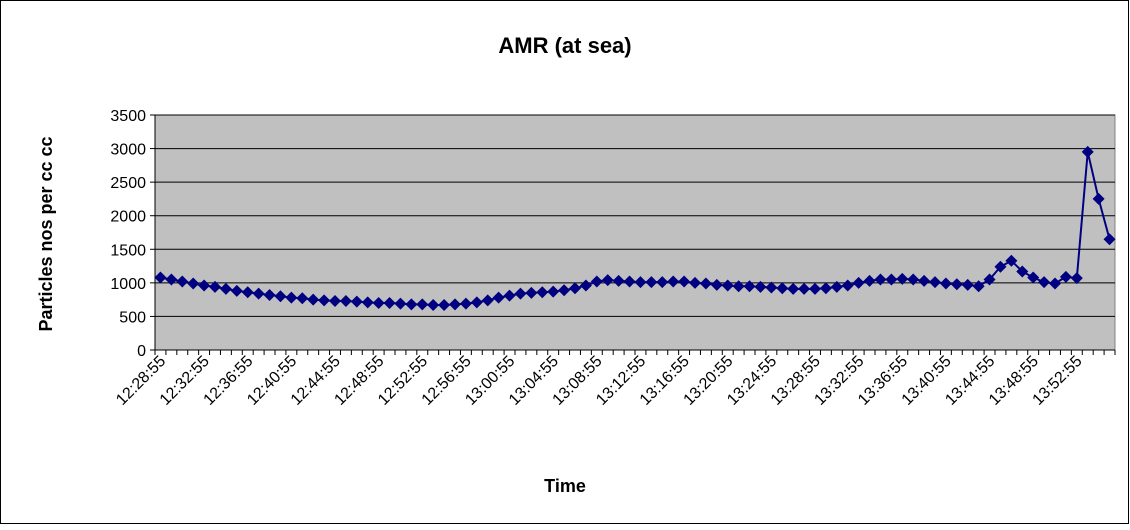 Image resolution: width=1130 pixels, height=530 pixels. Describe the element at coordinates (564, 45) in the screenshot. I see `chart-title: AMR (at sea)` at that location.